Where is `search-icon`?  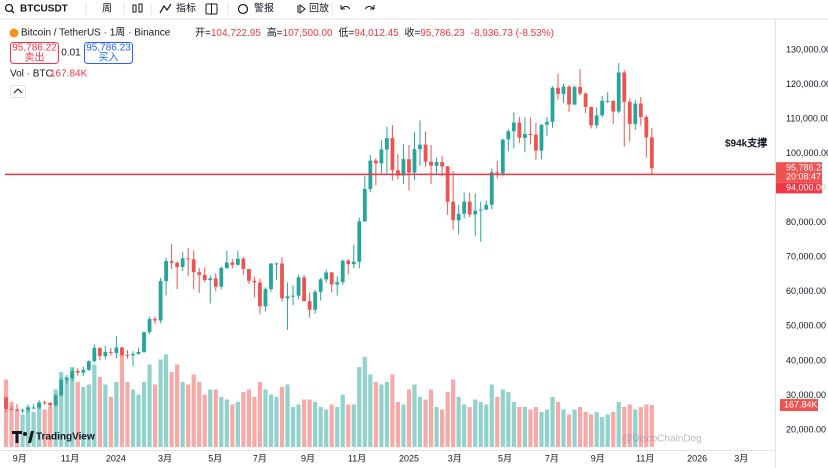 search-icon is located at coordinates (9, 8).